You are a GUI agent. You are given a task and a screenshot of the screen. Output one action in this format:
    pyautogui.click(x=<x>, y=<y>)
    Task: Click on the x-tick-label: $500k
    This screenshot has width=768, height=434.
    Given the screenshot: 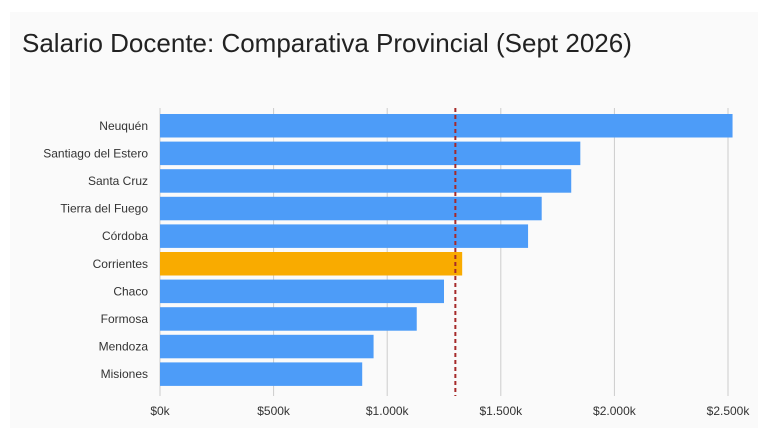 What is the action you would take?
    pyautogui.click(x=274, y=411)
    